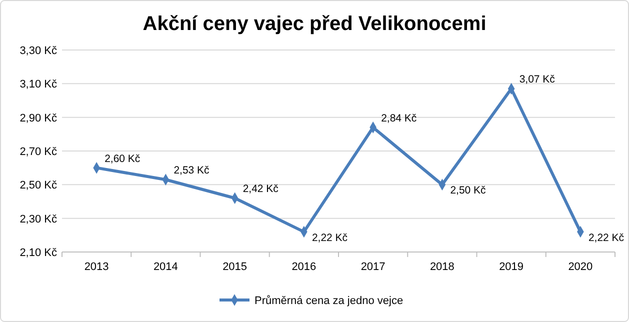 The image size is (629, 322). Describe the element at coordinates (468, 190) in the screenshot. I see `data-label: 2,50 Kč` at that location.